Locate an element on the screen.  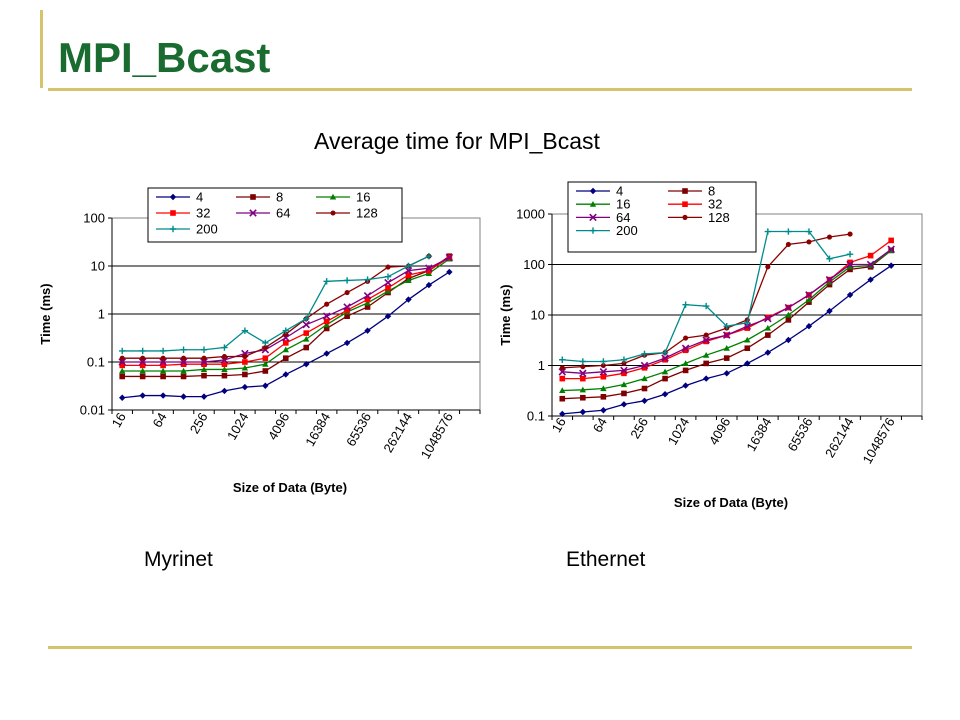
legend-label: 4 is located at coordinates (199, 197).